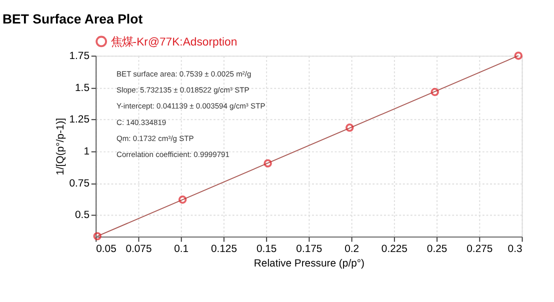 The height and width of the screenshot is (302, 554). I want to click on annotation: Correlation coefficient: 0.9999791, so click(173, 155).